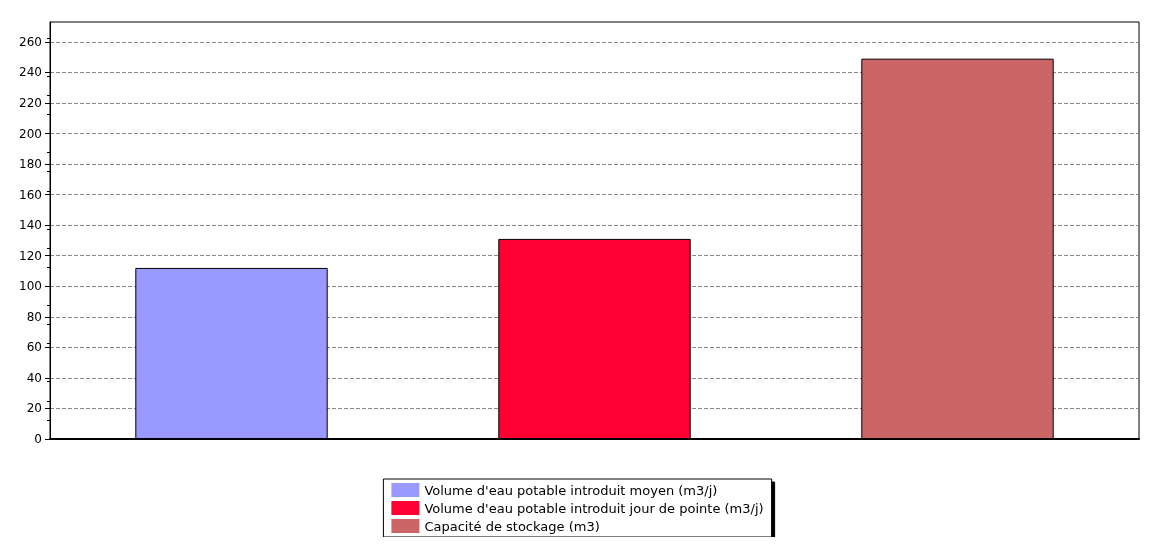 The height and width of the screenshot is (545, 1155). Describe the element at coordinates (30, 286) in the screenshot. I see `y-tick-label: 100` at that location.